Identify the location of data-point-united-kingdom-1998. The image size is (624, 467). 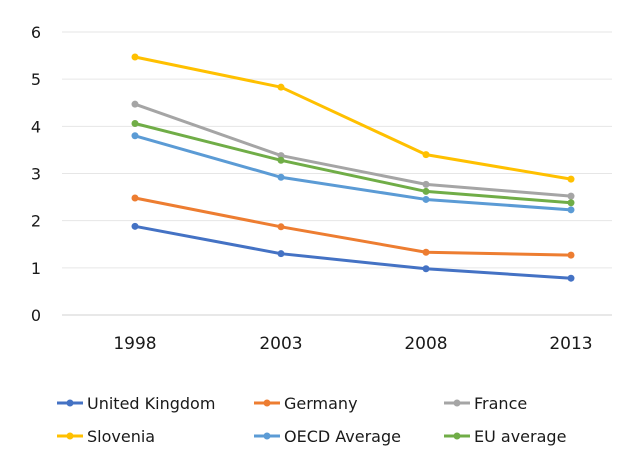
(135, 226).